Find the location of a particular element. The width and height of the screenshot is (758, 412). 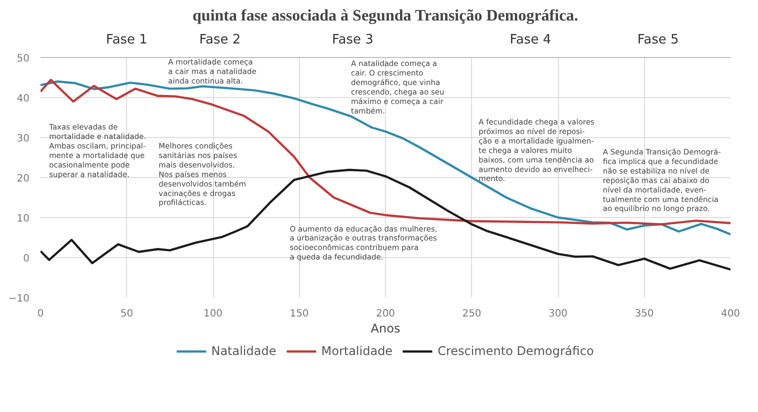

y-tick-label: 10 is located at coordinates (23, 219).